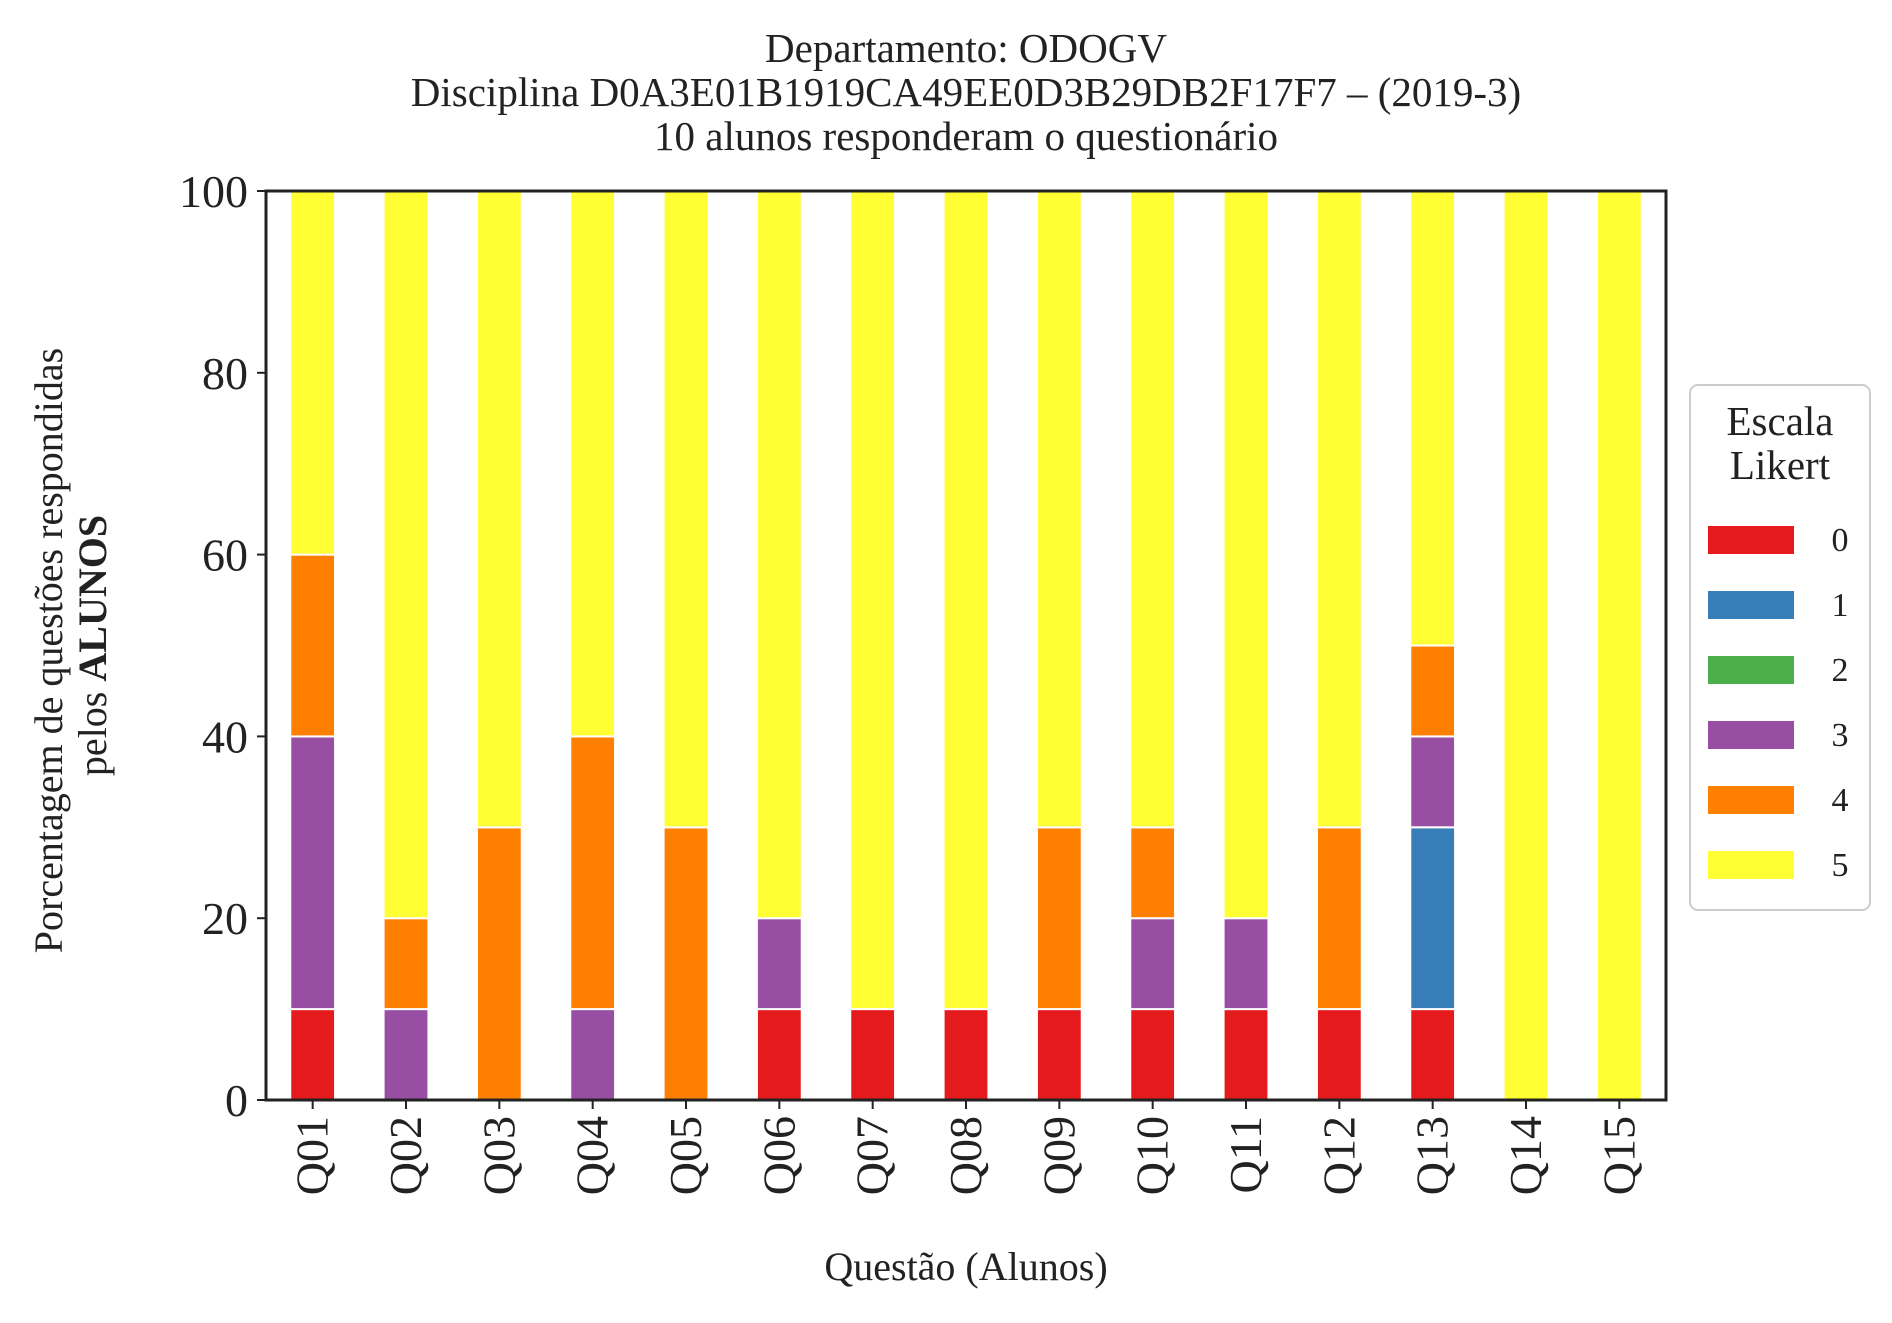 The height and width of the screenshot is (1323, 1892). I want to click on x-tick-label: Q10, so click(1152, 1155).